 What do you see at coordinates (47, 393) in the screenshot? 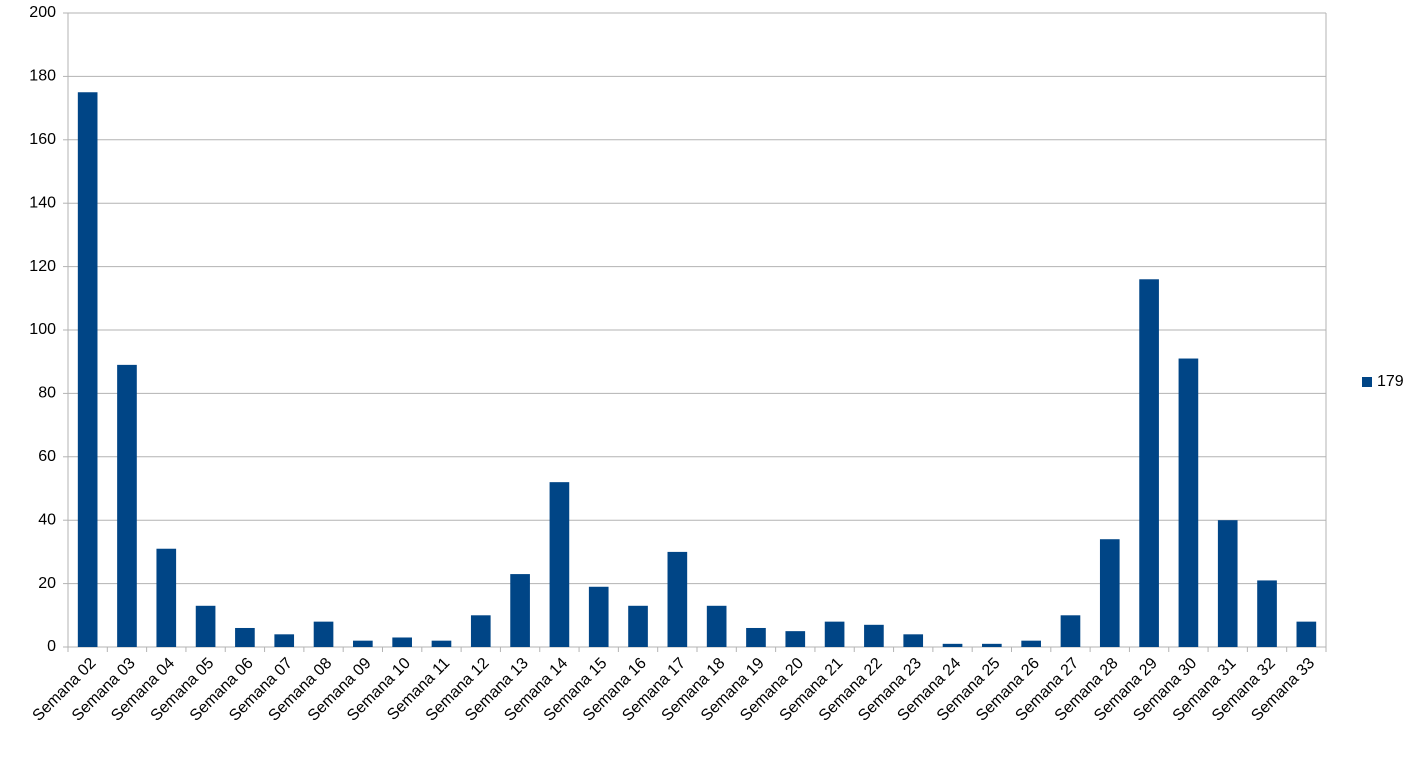
I see `y-tick-label: 80` at bounding box center [47, 393].